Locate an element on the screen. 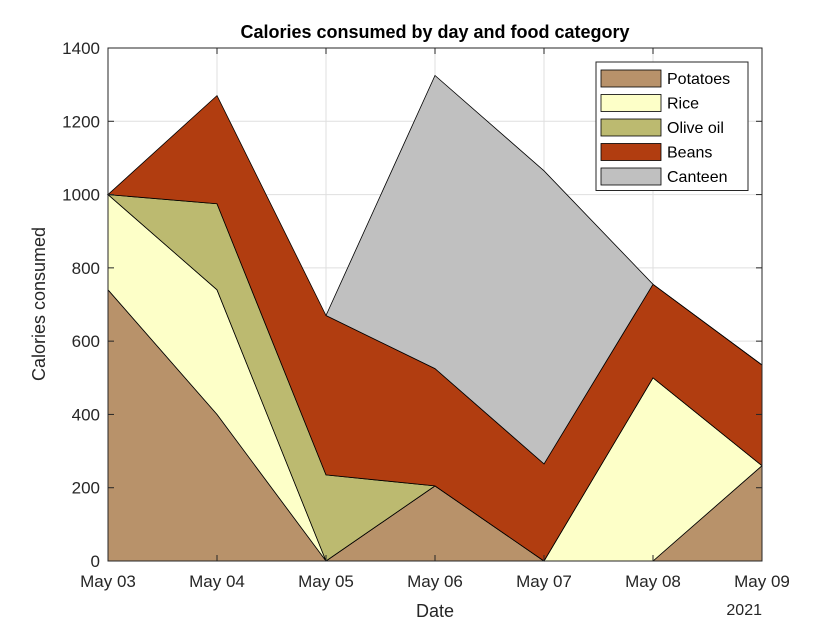  legend-item: Olive oil is located at coordinates (662, 127).